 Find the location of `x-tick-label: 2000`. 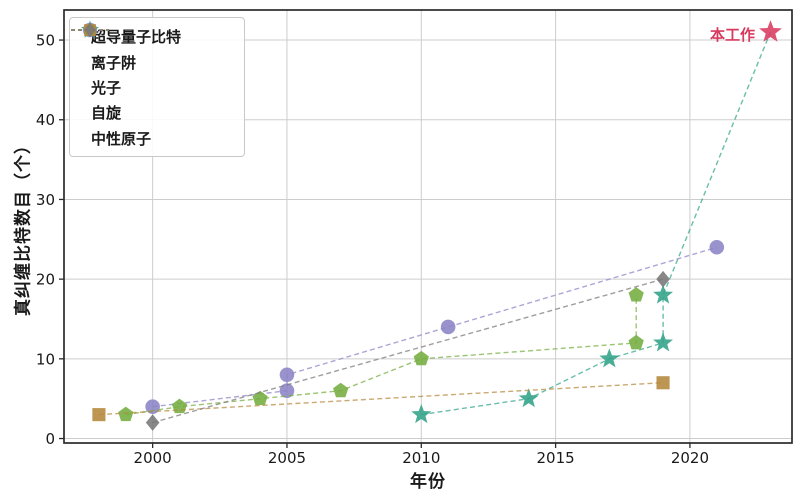

x-tick-label: 2000 is located at coordinates (153, 458).